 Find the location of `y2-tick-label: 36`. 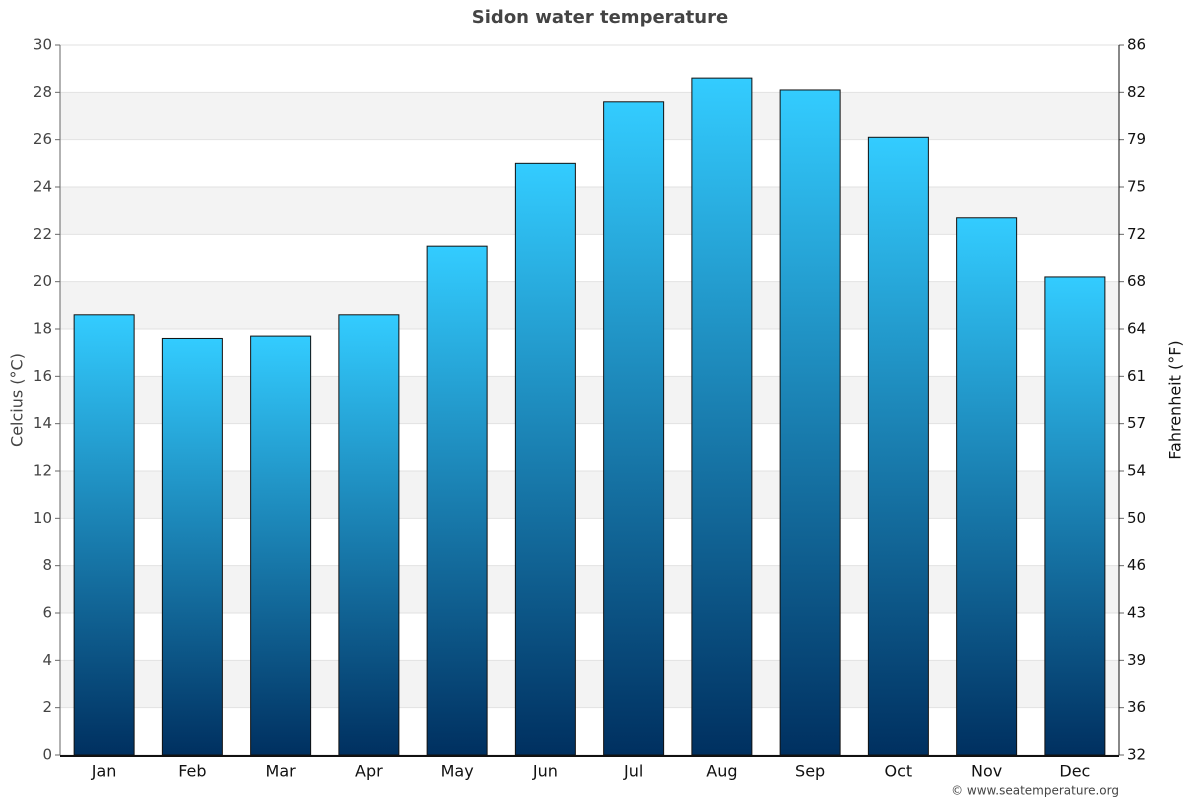

y2-tick-label: 36 is located at coordinates (1136, 707).